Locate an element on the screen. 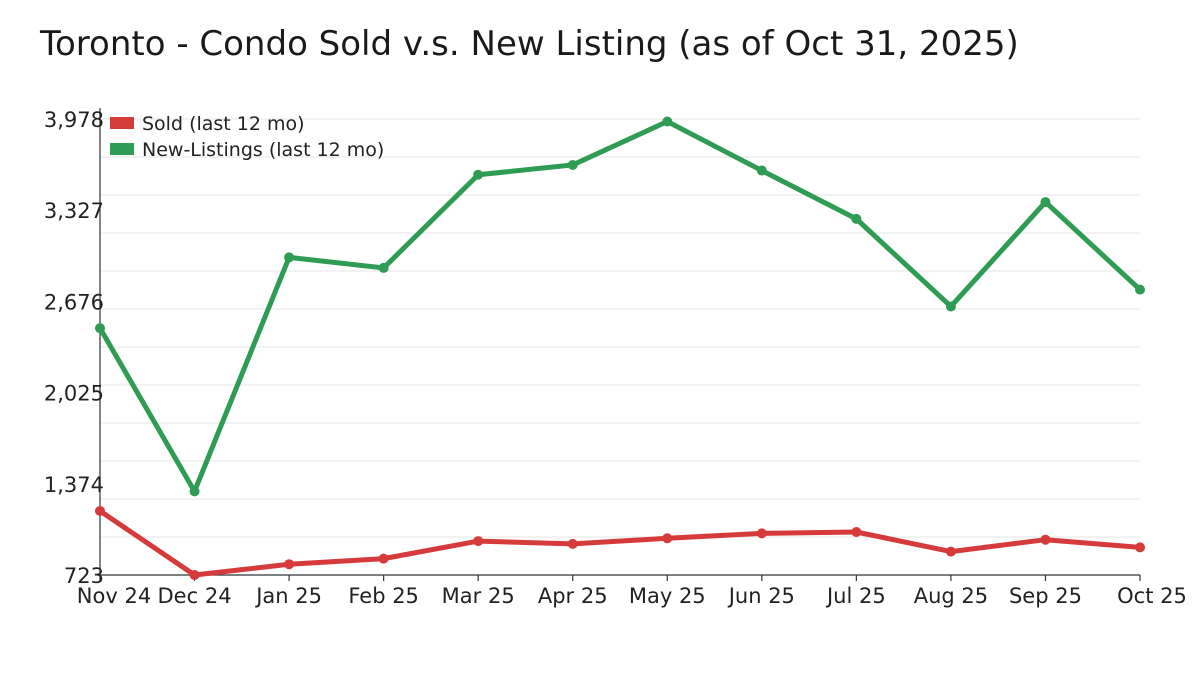  legend-label: Sold (last 12 mo) is located at coordinates (223, 124).